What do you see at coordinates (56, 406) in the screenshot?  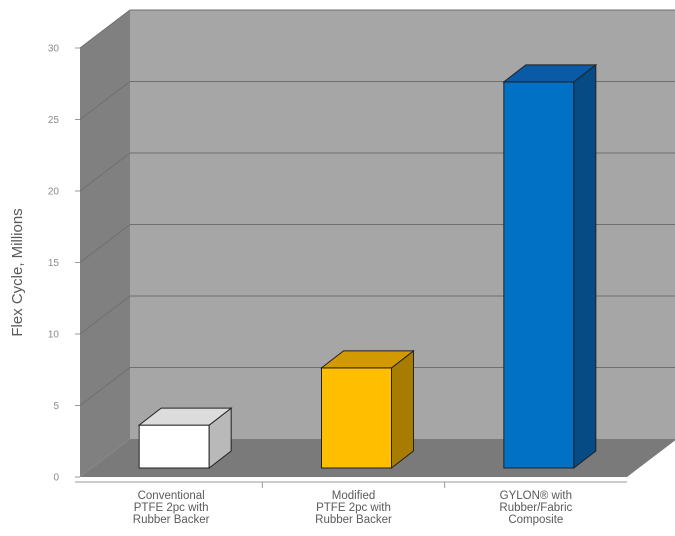 I see `y-tick-label: 5` at bounding box center [56, 406].